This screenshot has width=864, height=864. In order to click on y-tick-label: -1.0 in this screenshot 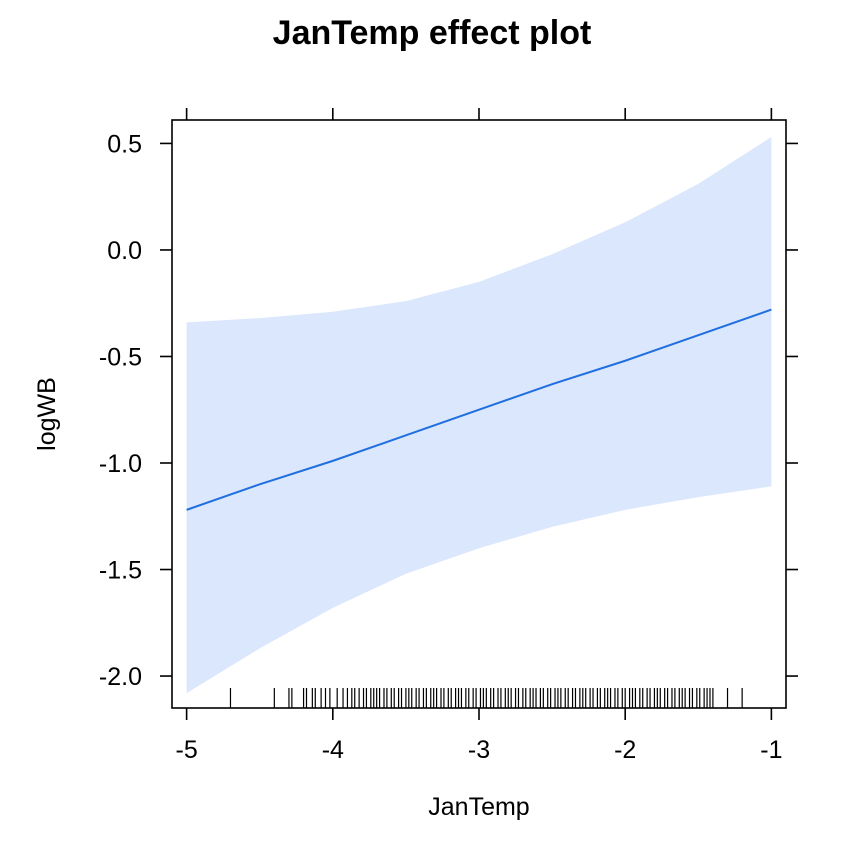, I will do `click(120, 464)`.